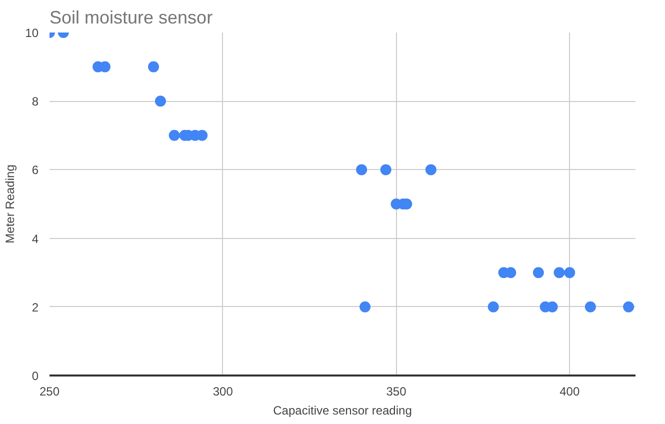 This screenshot has width=665, height=424. What do you see at coordinates (570, 391) in the screenshot?
I see `x-tick-label: 400` at bounding box center [570, 391].